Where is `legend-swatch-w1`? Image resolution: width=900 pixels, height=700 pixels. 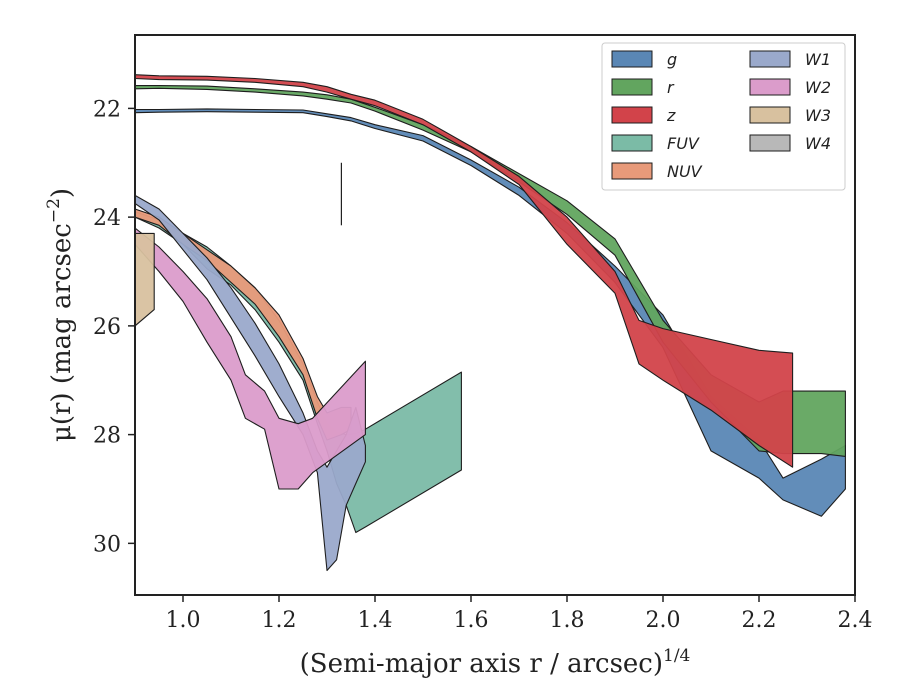
legend-swatch-w1 is located at coordinates (770, 59).